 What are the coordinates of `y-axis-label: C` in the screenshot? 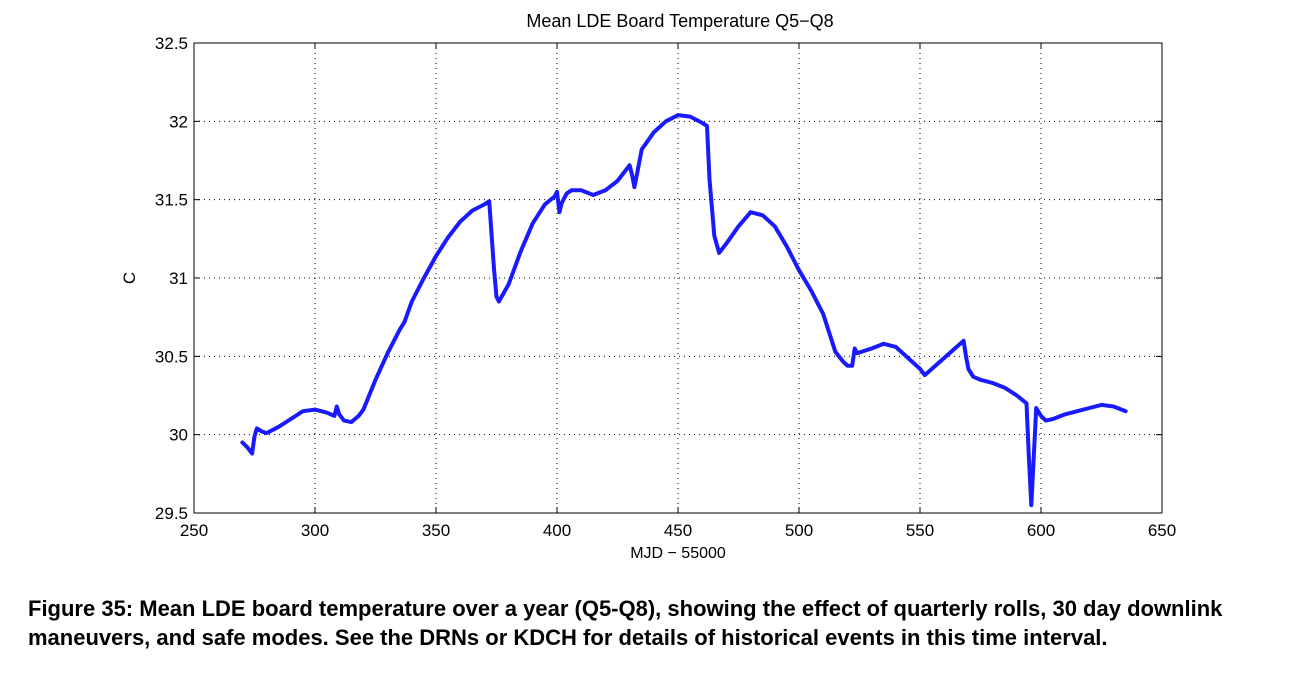 It's located at (129, 278).